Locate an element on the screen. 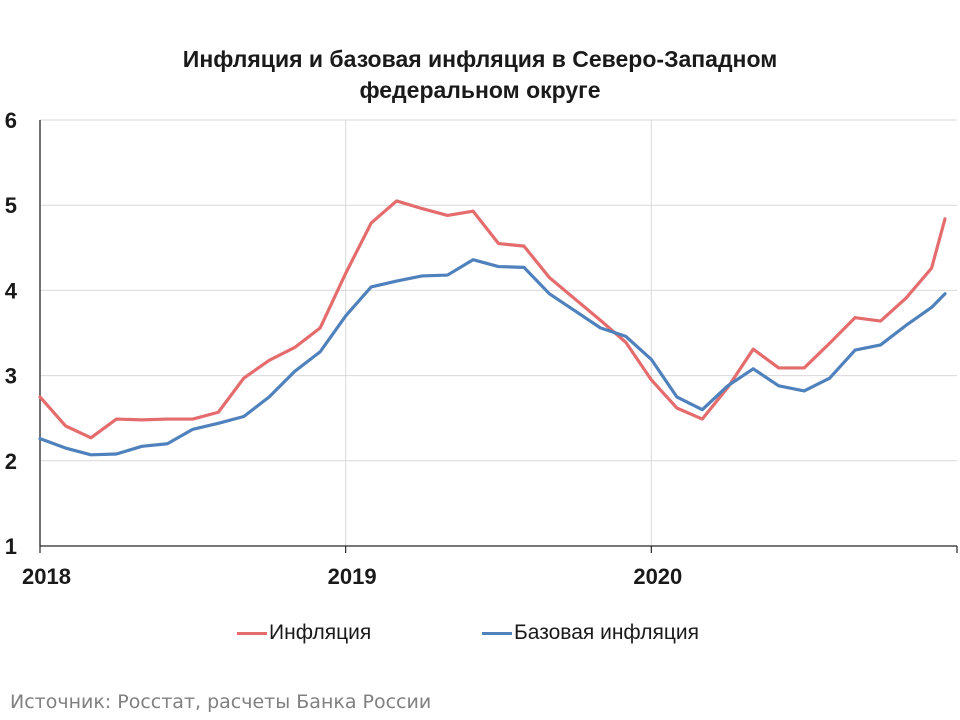 The height and width of the screenshot is (720, 960). legend-item-inflation: Инфляция is located at coordinates (304, 633).